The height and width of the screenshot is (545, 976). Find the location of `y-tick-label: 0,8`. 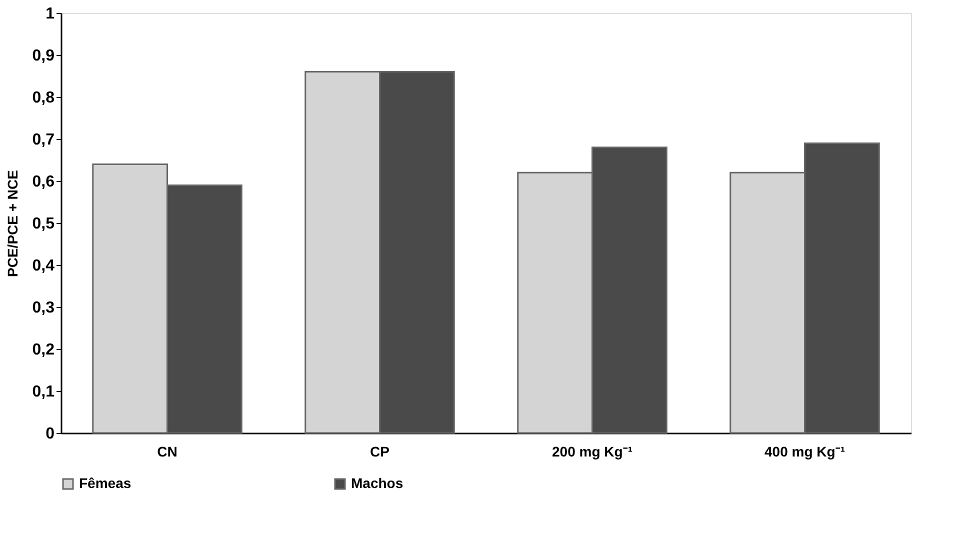

y-tick-label: 0,8 is located at coordinates (43, 98).